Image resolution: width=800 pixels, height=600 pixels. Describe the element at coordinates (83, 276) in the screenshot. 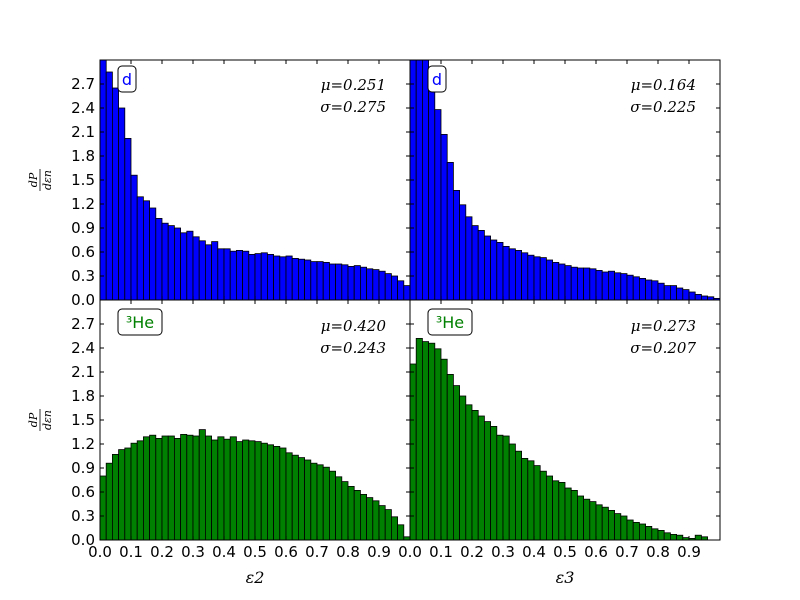

I see `y-tick-label: 0.3` at that location.